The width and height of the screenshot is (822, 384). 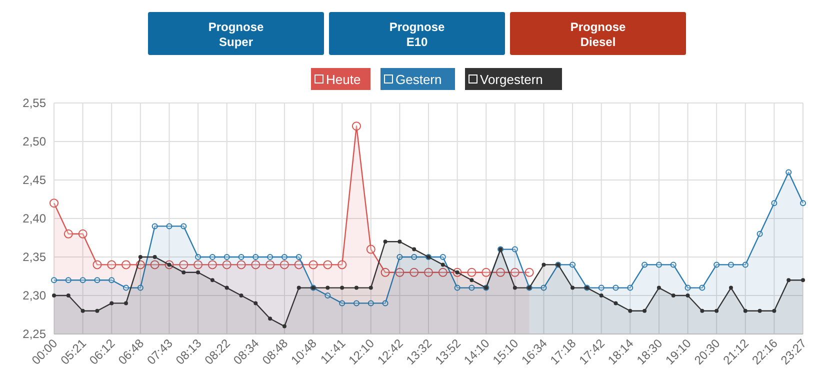 I want to click on text: Prognose Super, so click(x=236, y=34).